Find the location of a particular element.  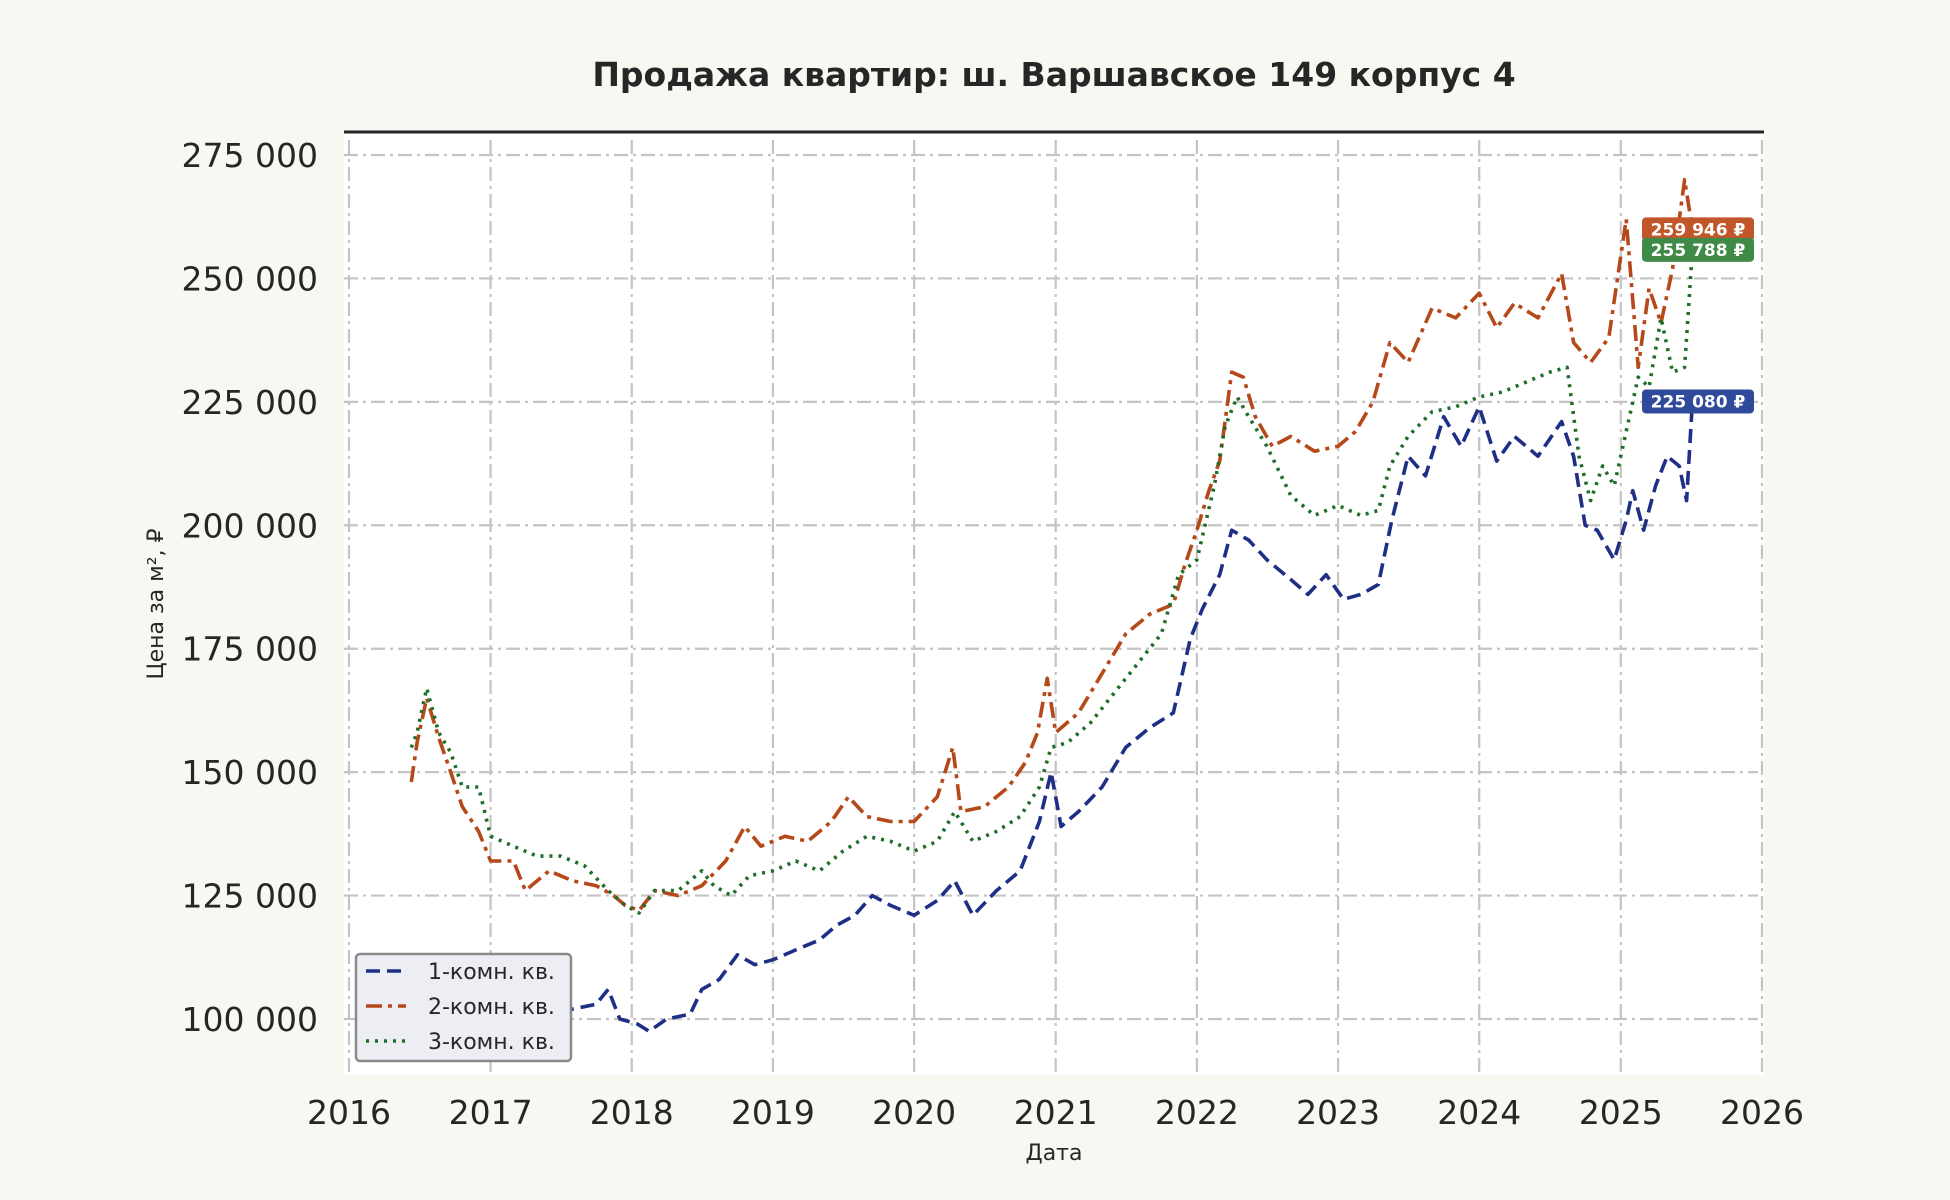

y-axis-label: Цена за м², ₽ is located at coordinates (156, 603).